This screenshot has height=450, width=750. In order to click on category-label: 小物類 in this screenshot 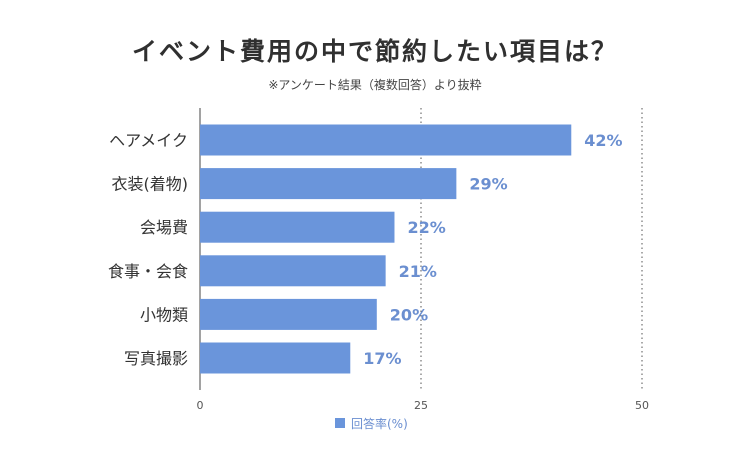, I will do `click(164, 314)`.